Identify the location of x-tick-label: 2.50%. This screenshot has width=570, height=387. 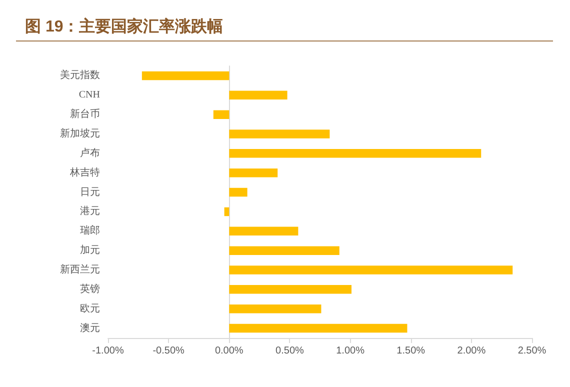
(532, 351).